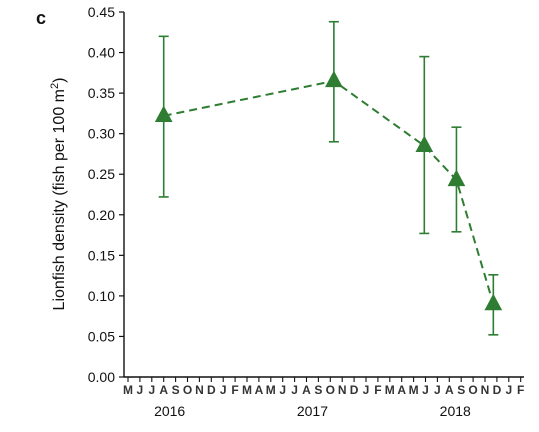 This screenshot has height=432, width=539. What do you see at coordinates (55, 86) in the screenshot?
I see `y-axis-label-superscript: 2` at bounding box center [55, 86].